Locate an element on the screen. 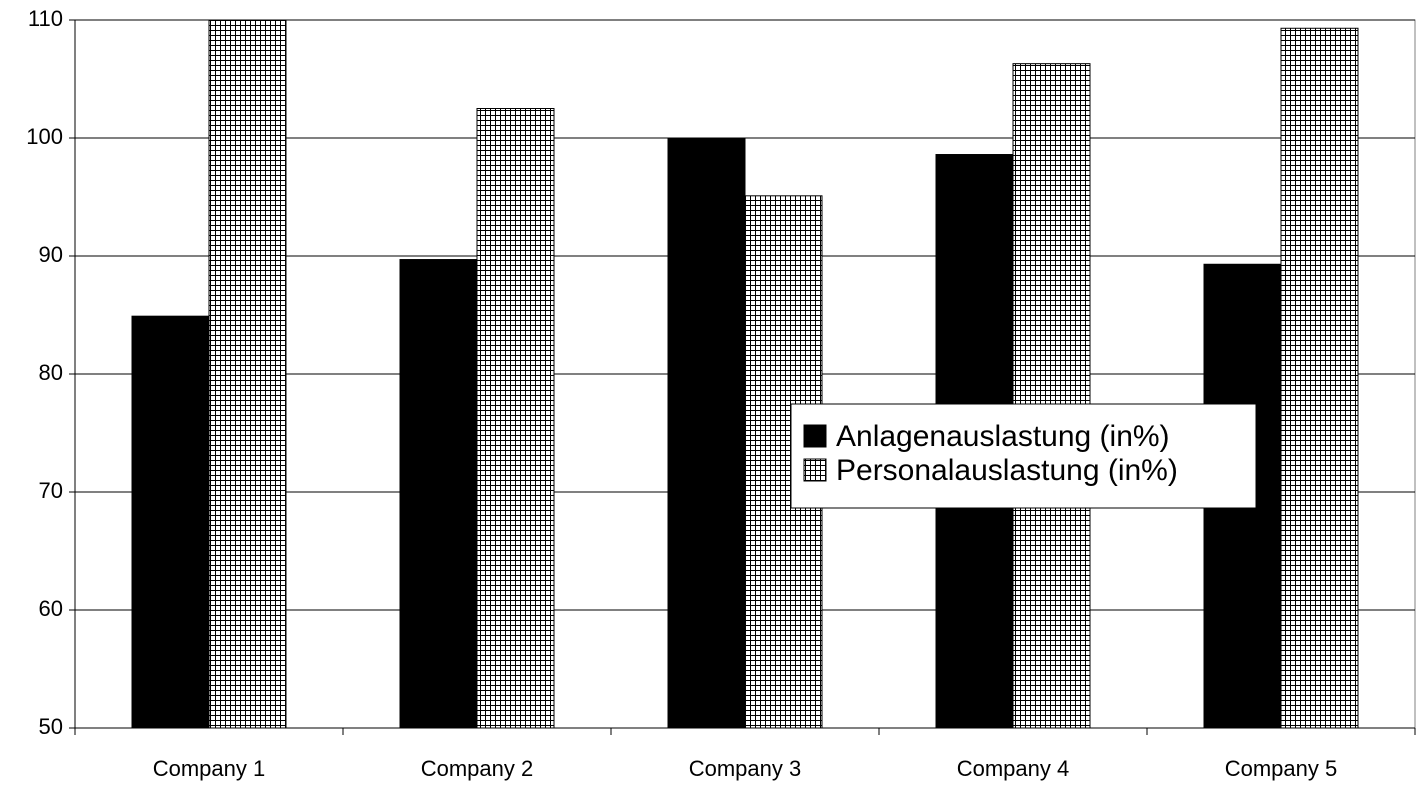 The image size is (1420, 785). y-tick-label: 80 is located at coordinates (51, 372).